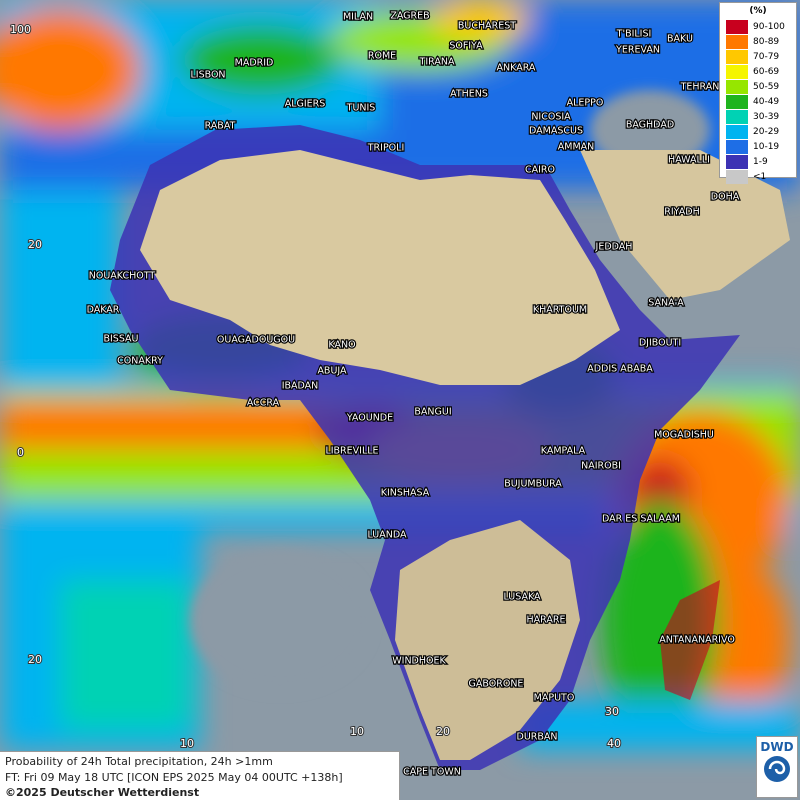 The width and height of the screenshot is (800, 801). Describe the element at coordinates (358, 17) in the screenshot. I see `city-label: MILAN` at that location.